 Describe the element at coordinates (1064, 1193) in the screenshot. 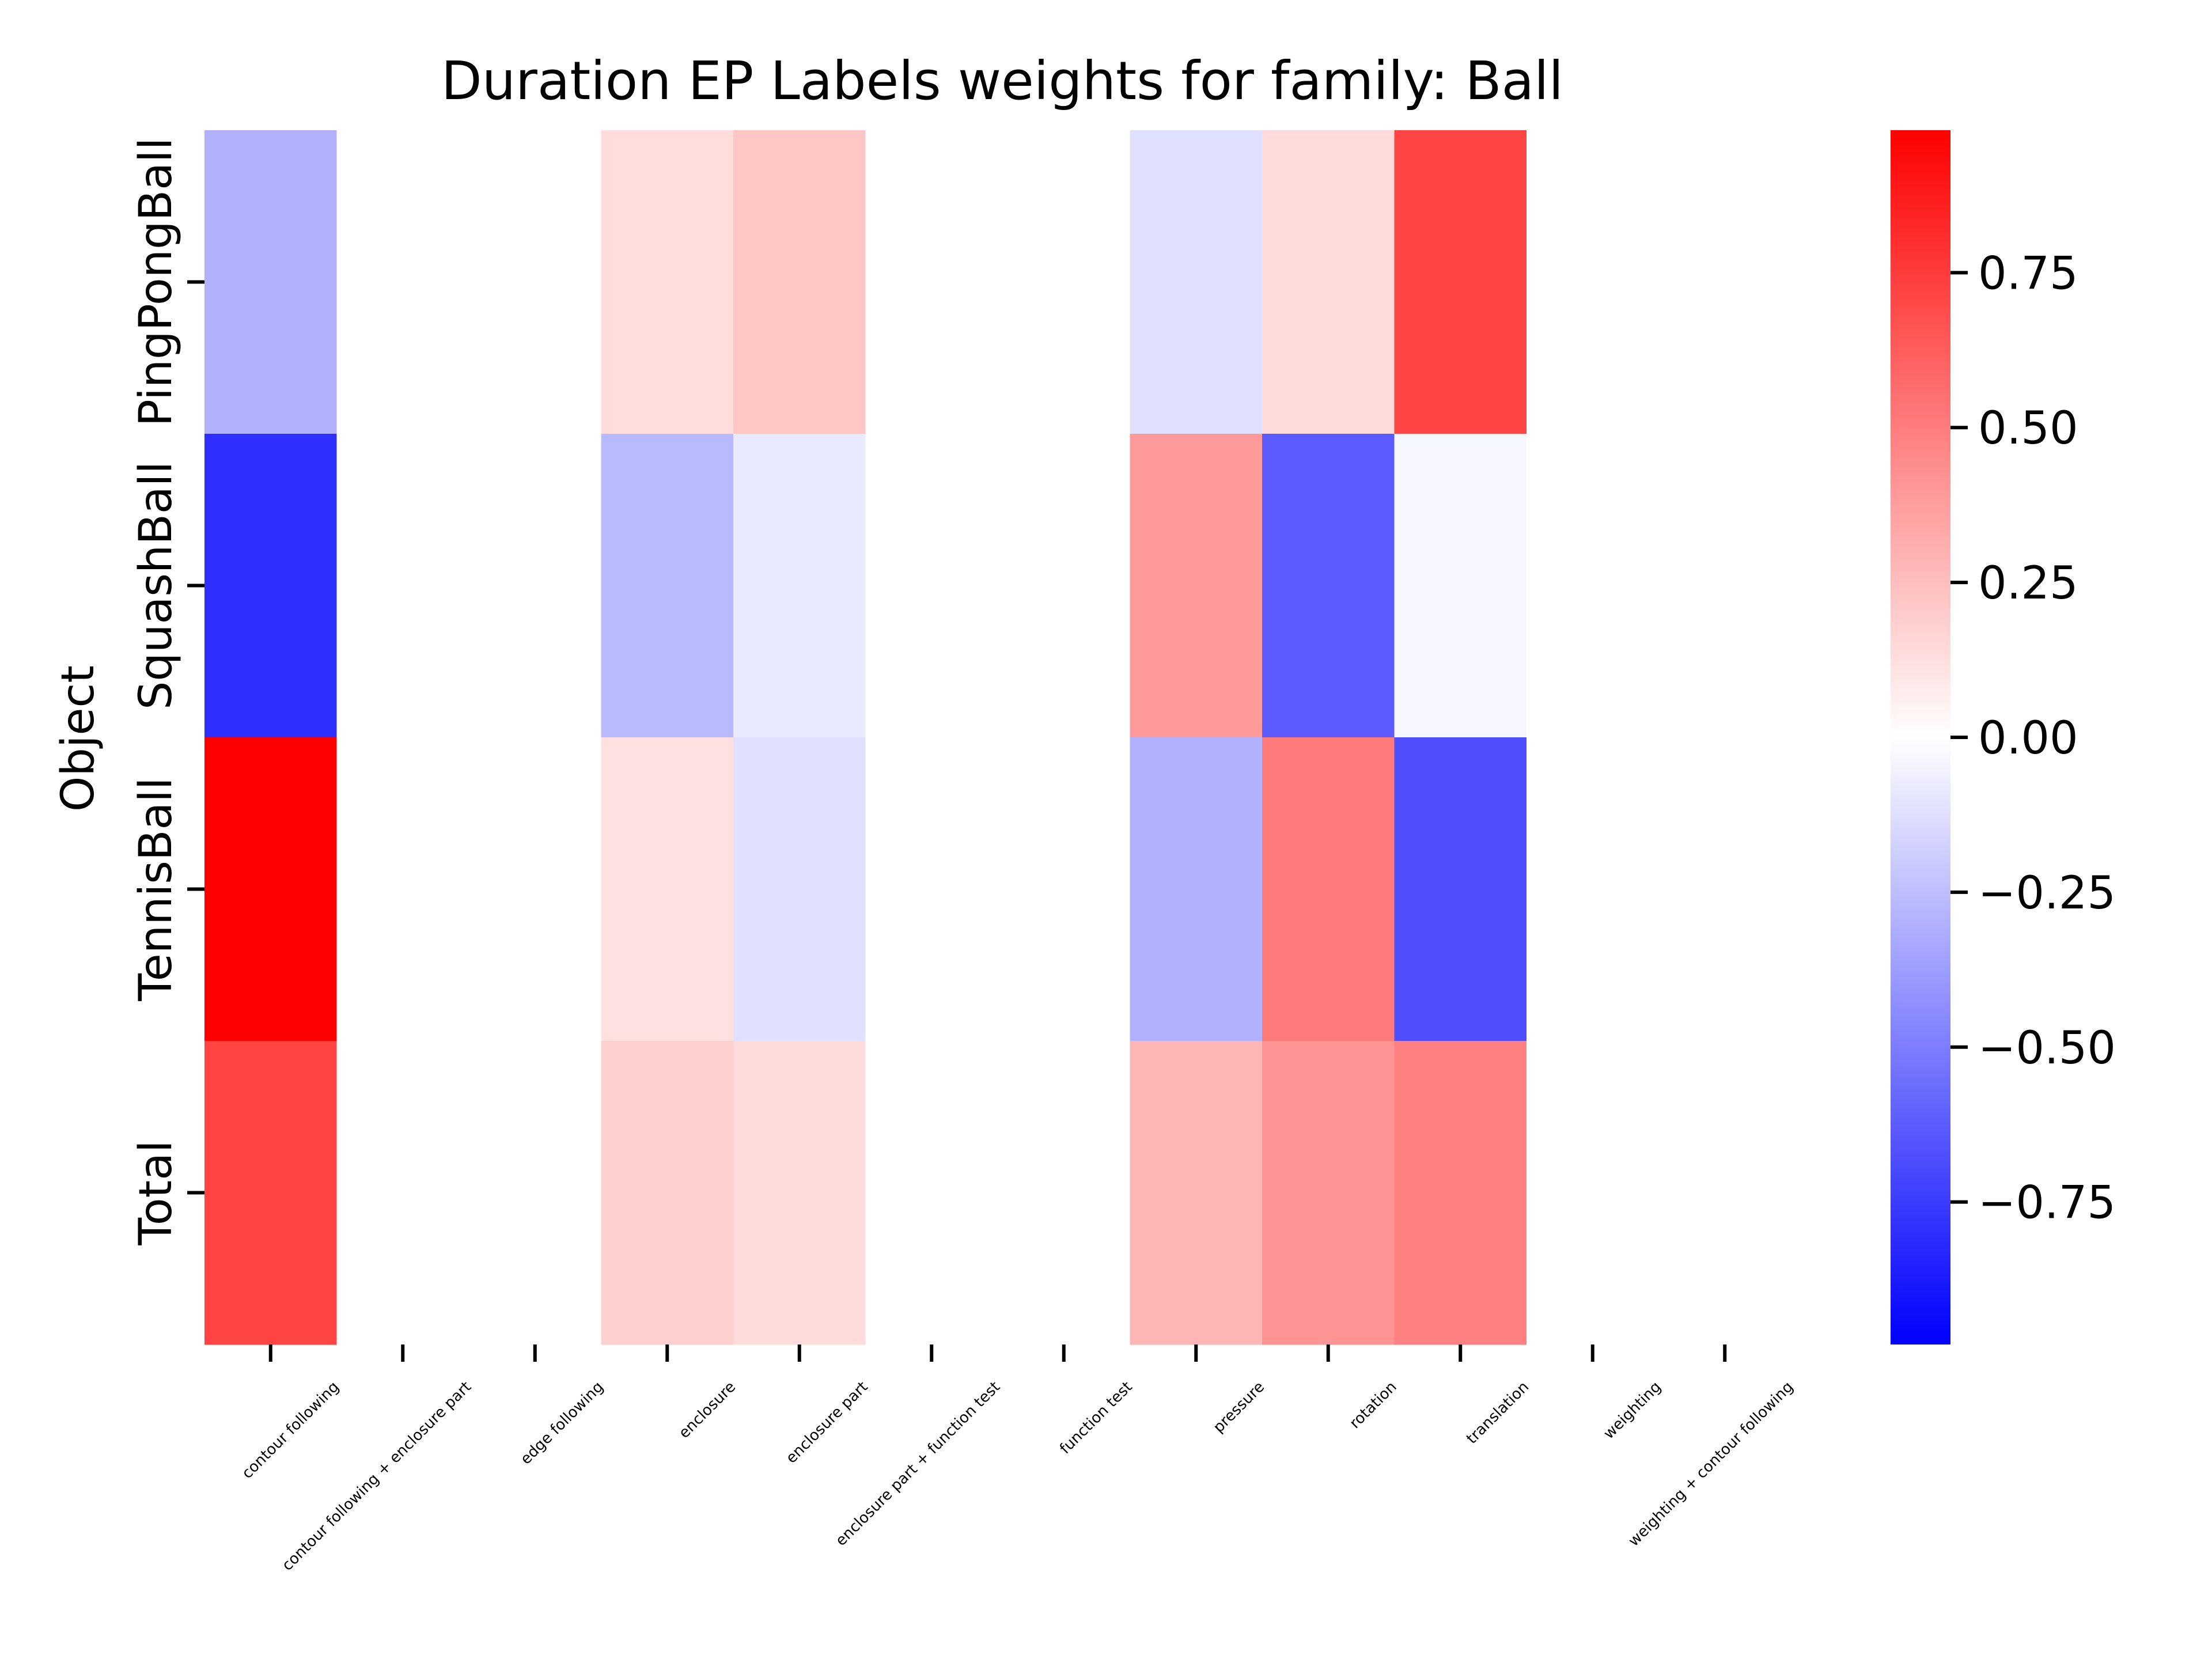

I see `heatmap-cell-total-function-test` at that location.